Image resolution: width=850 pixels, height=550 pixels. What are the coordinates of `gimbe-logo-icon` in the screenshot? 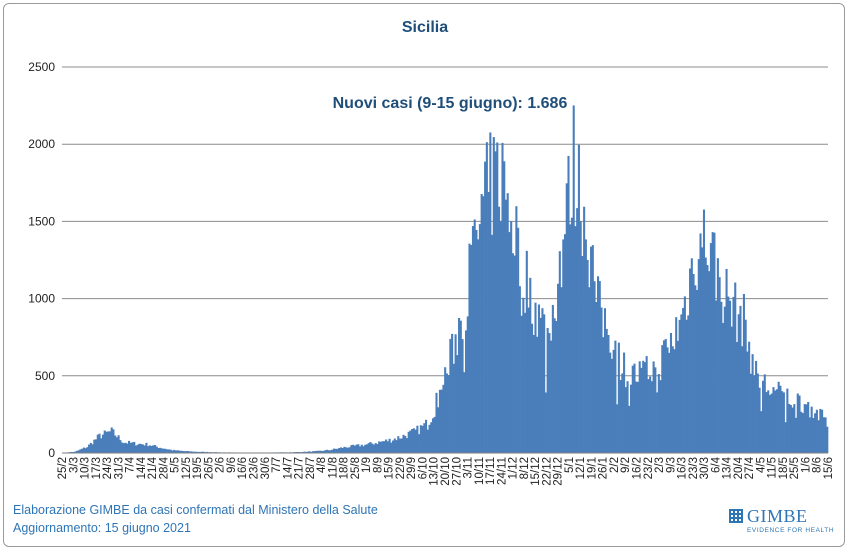 It's located at (736, 516).